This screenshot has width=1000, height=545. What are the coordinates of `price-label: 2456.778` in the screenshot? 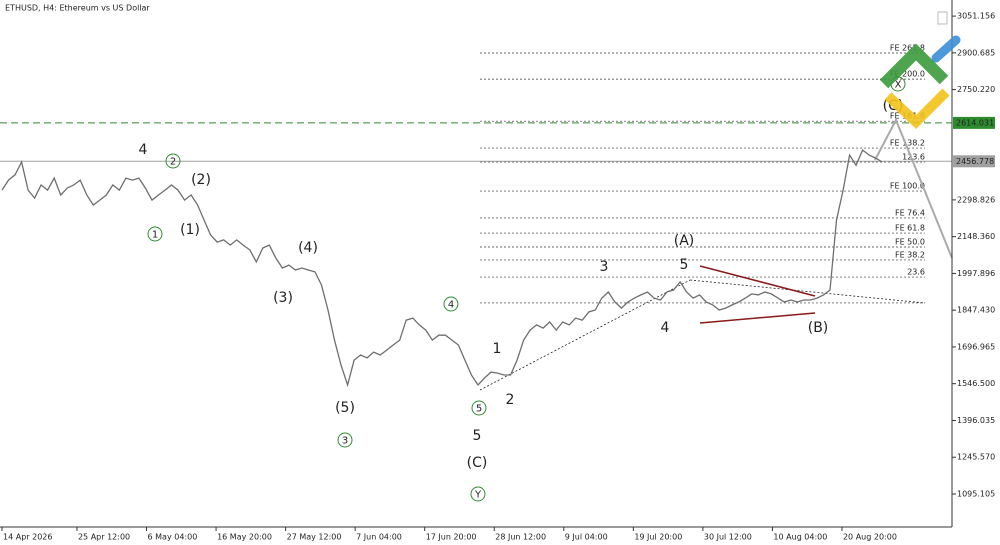 It's located at (975, 161).